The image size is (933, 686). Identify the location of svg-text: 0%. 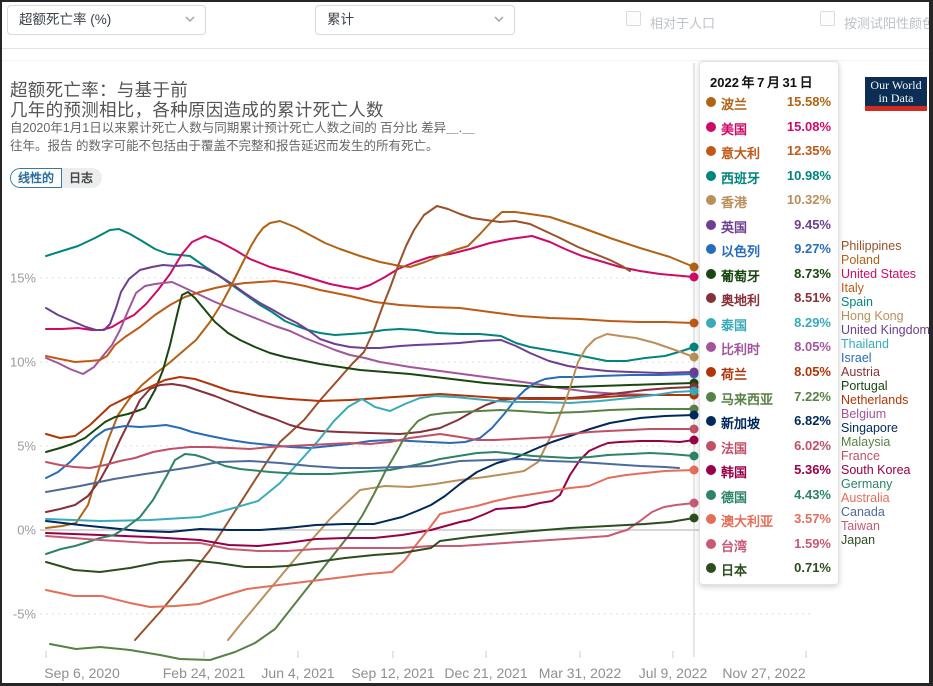
(26, 530).